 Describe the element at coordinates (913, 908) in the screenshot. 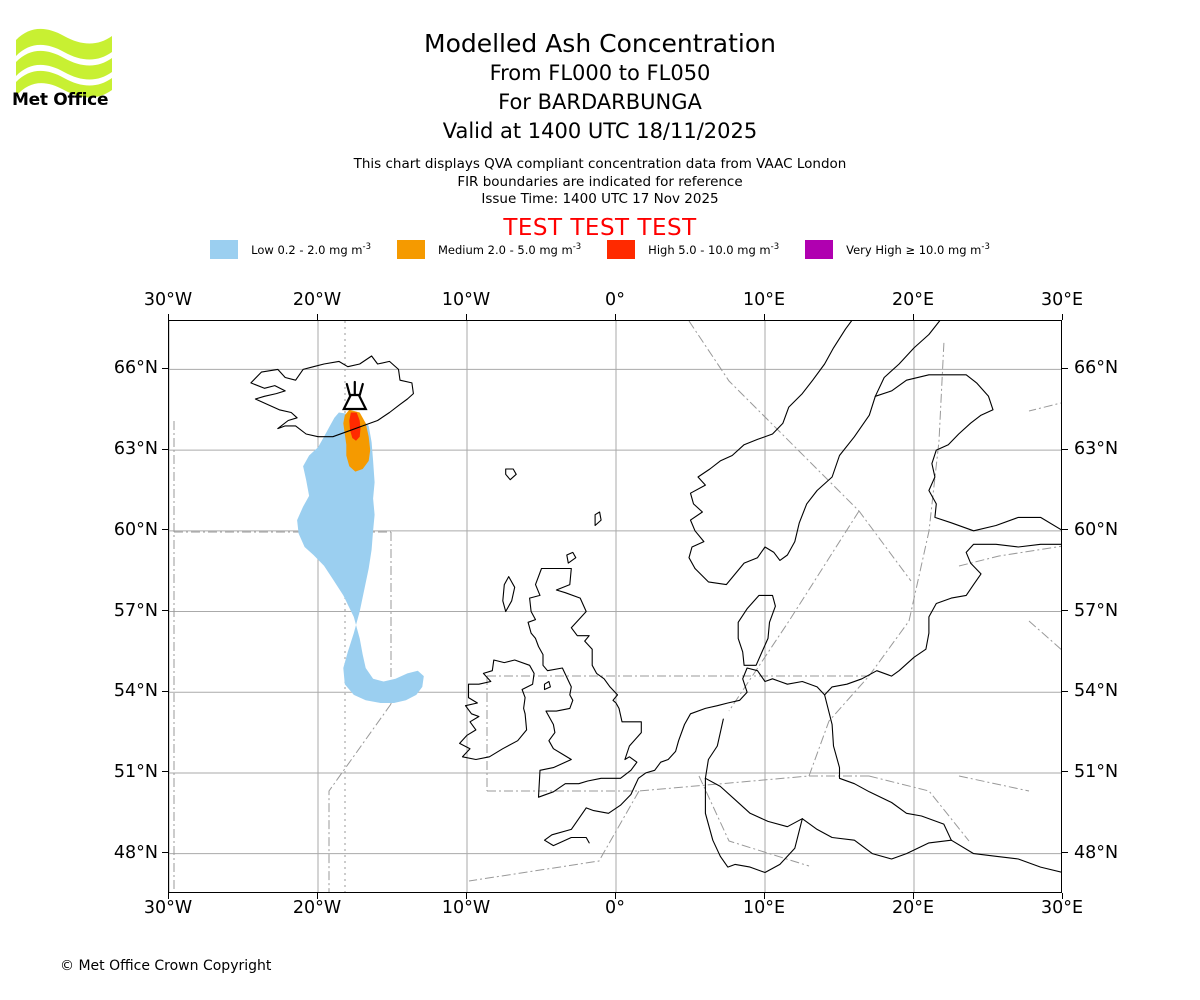

I see `lon-label-bottom: 20°E` at that location.